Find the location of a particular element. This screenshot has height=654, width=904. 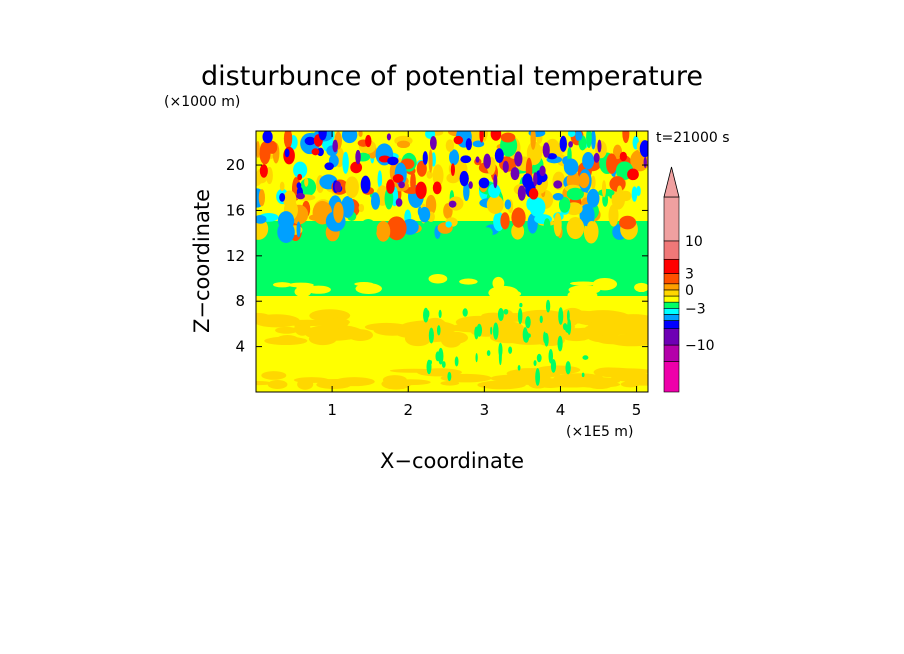

chart-title: disturbunce of potential temperature is located at coordinates (452, 76).